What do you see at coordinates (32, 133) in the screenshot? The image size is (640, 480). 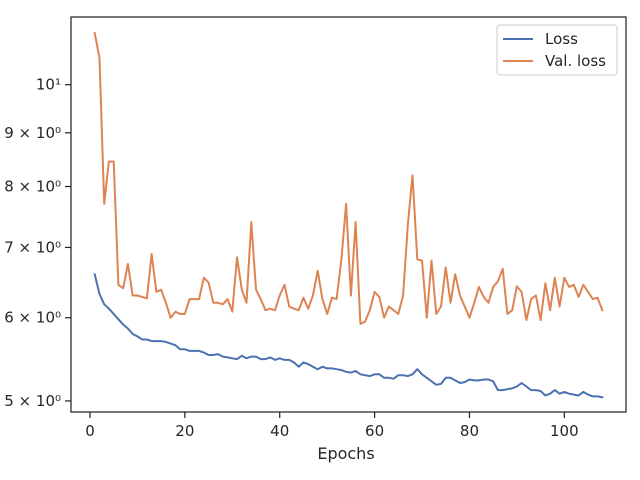 I see `y-tick-label: 9 × 10⁰` at bounding box center [32, 133].